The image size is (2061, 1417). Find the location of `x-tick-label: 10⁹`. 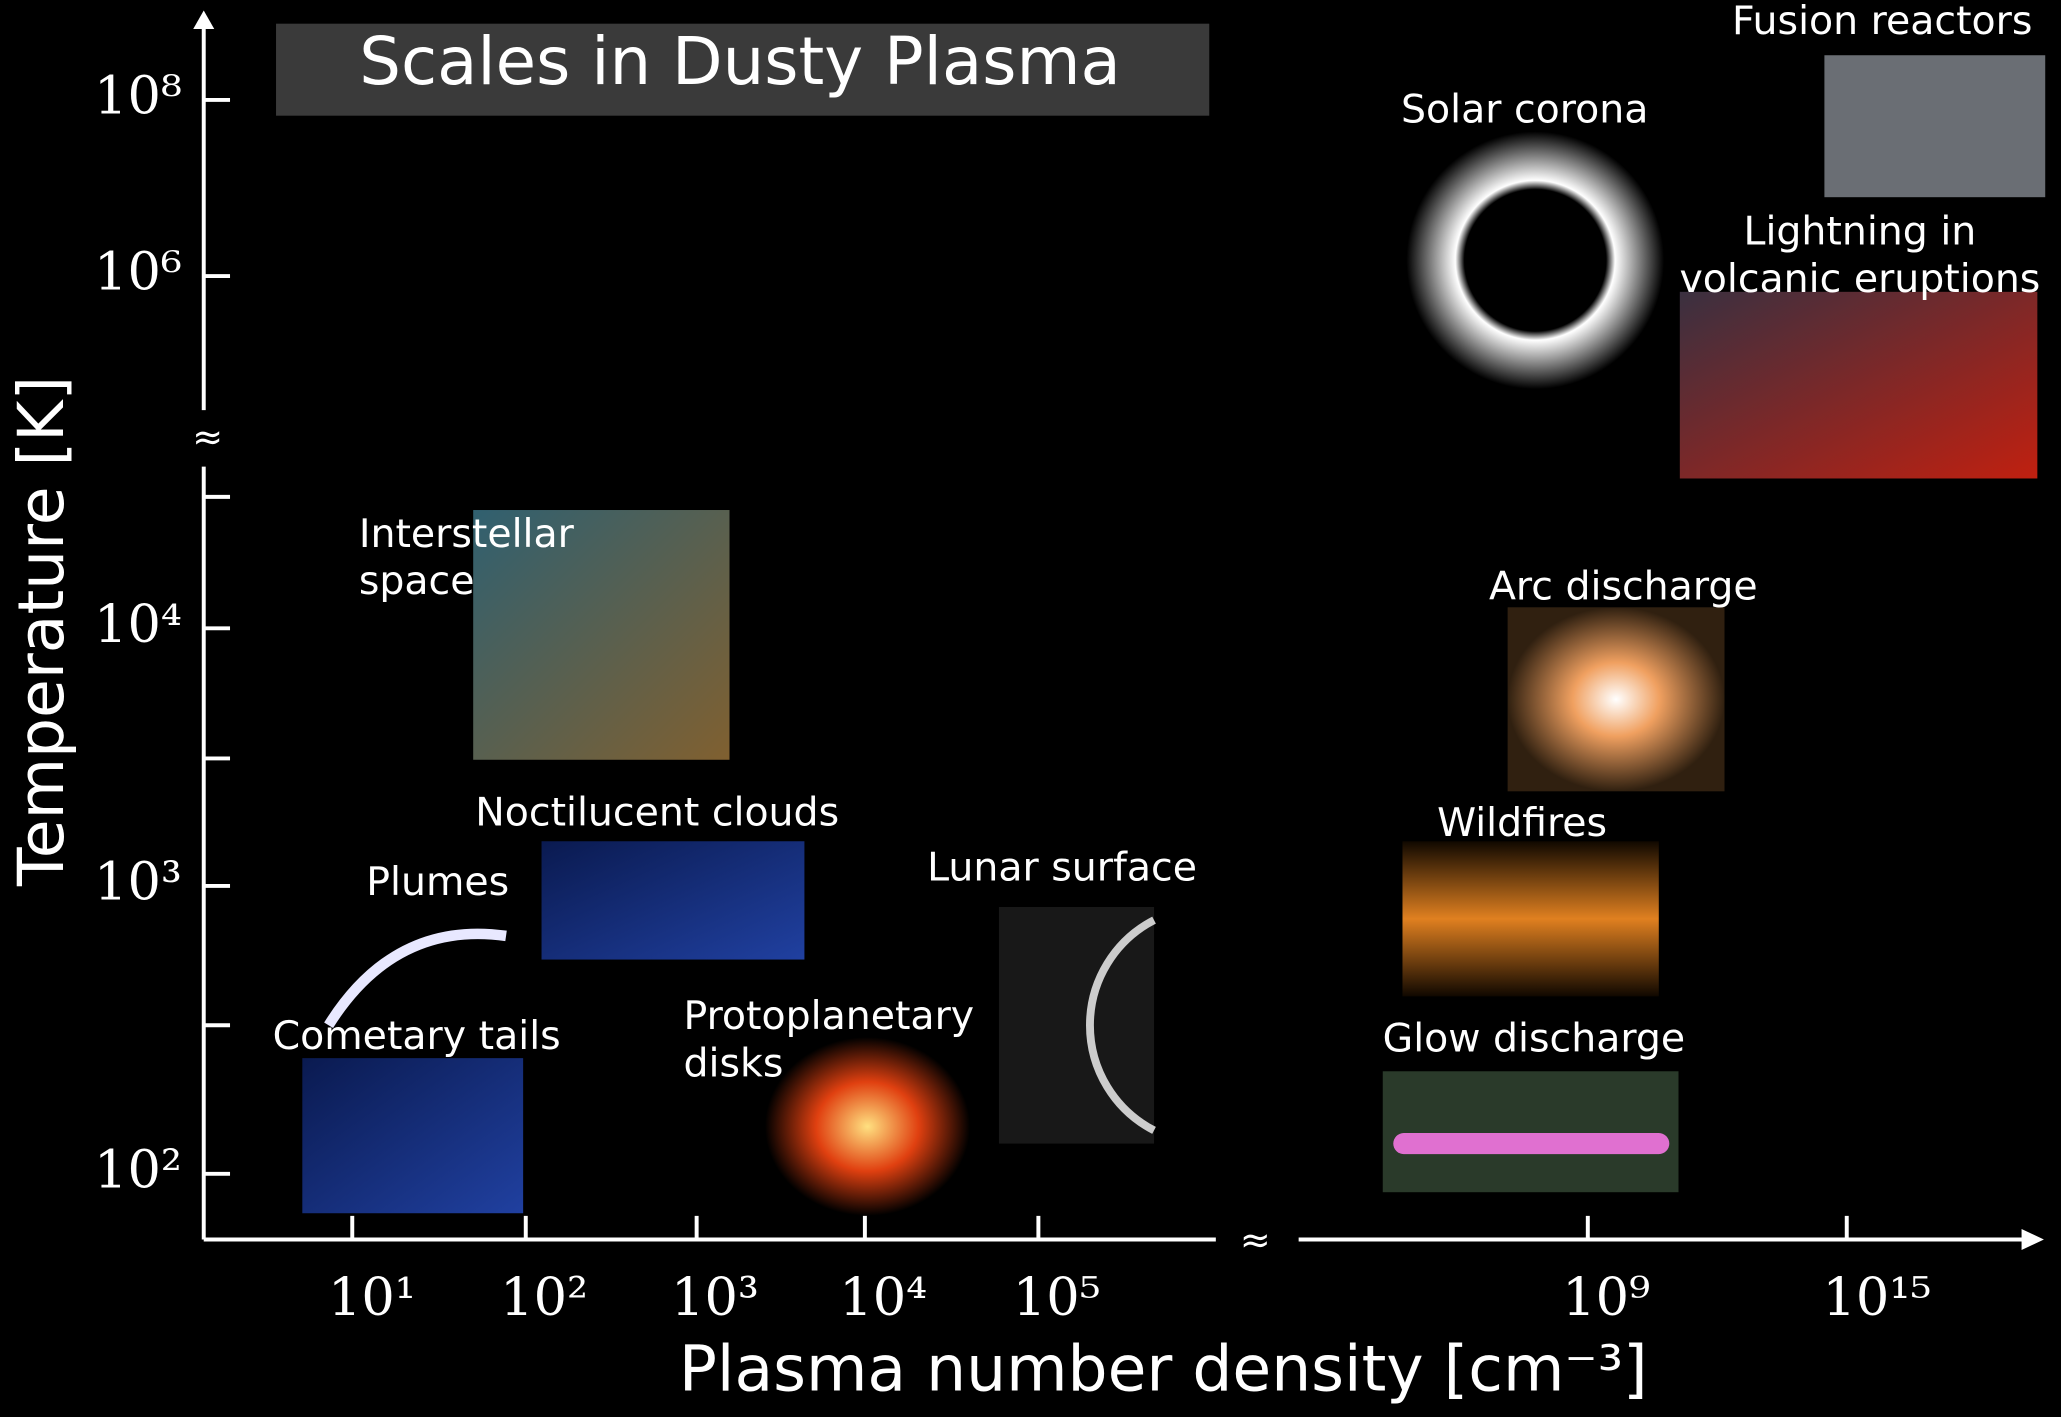

x-tick-label: 10⁹ is located at coordinates (1606, 1297).